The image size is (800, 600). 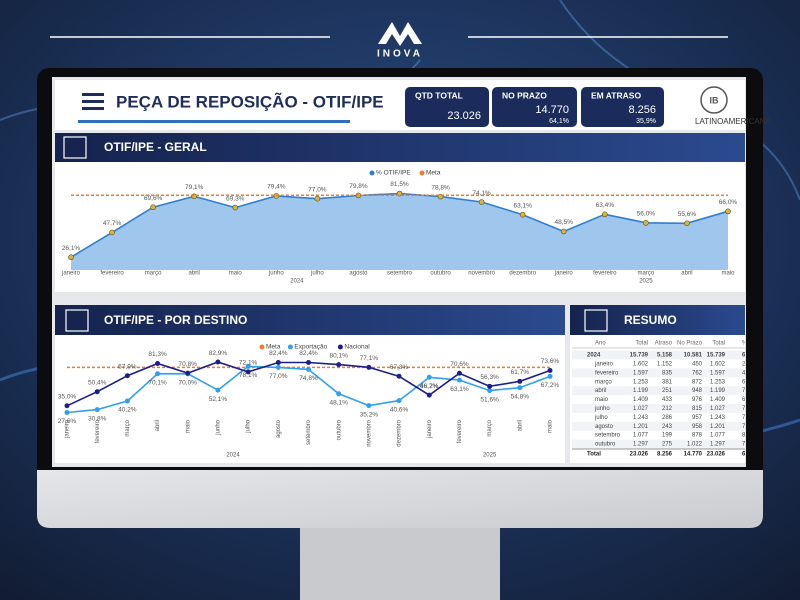 What do you see at coordinates (697, 409) in the screenshot?
I see `table-cell: 815` at bounding box center [697, 409].